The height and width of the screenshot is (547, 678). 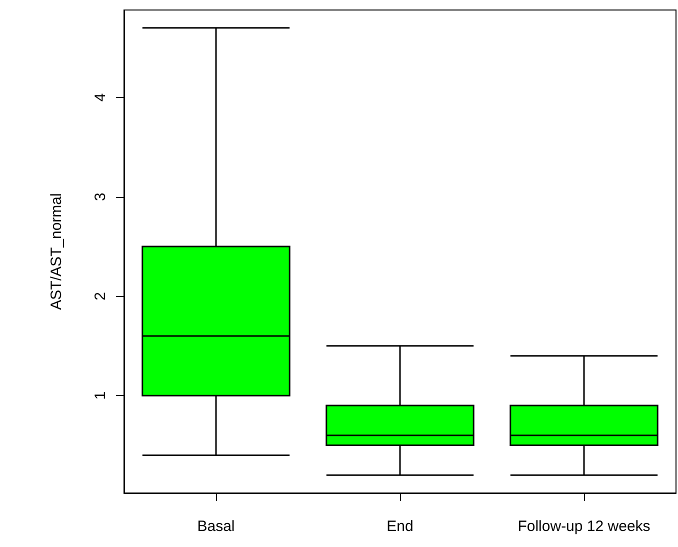 What do you see at coordinates (100, 97) in the screenshot?
I see `y-tick-label: 4` at bounding box center [100, 97].